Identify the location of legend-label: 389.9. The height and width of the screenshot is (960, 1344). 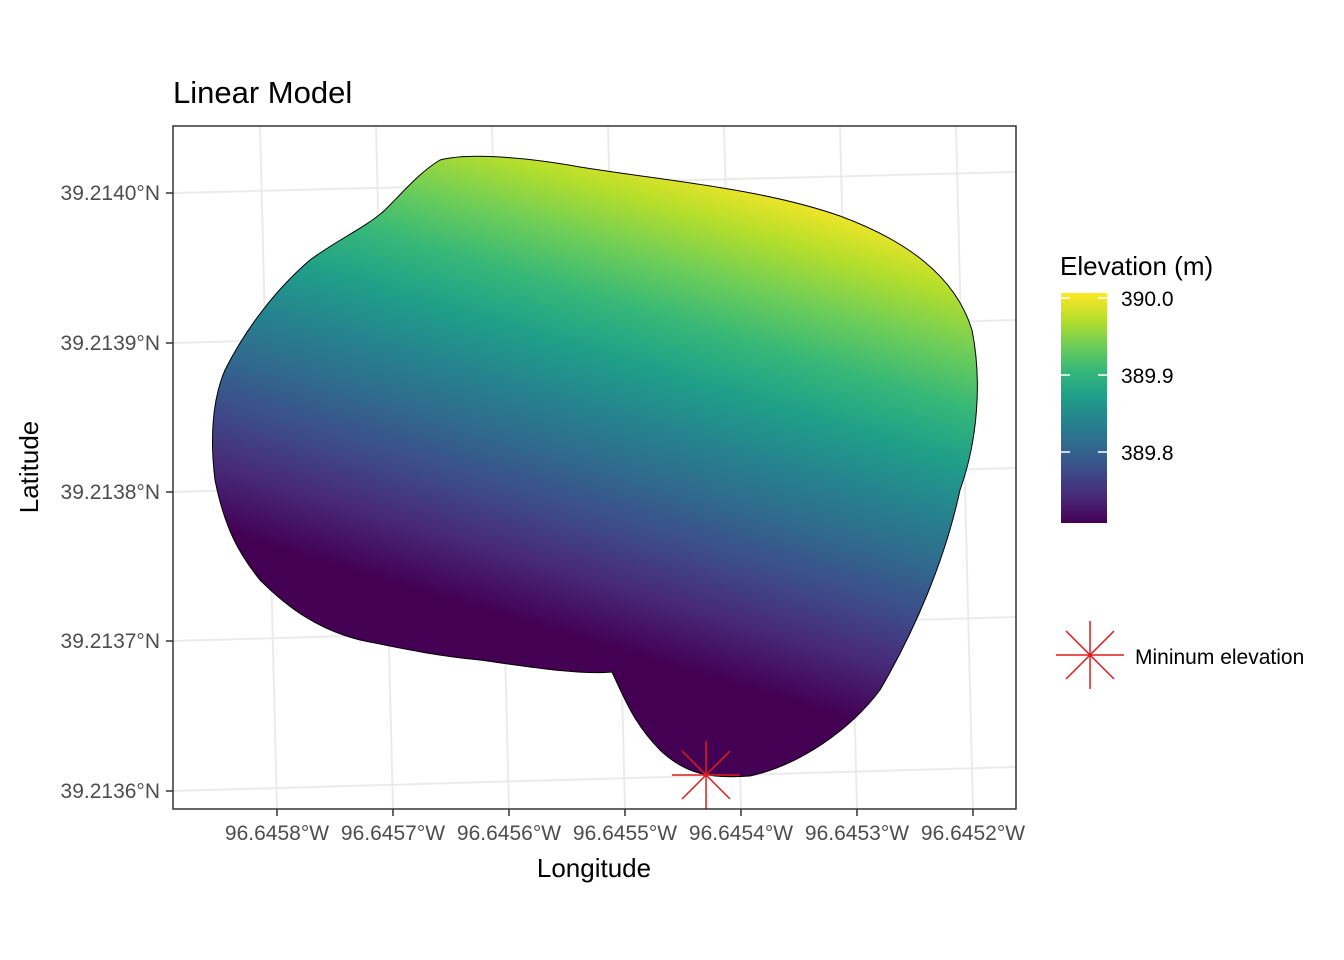
(1147, 376).